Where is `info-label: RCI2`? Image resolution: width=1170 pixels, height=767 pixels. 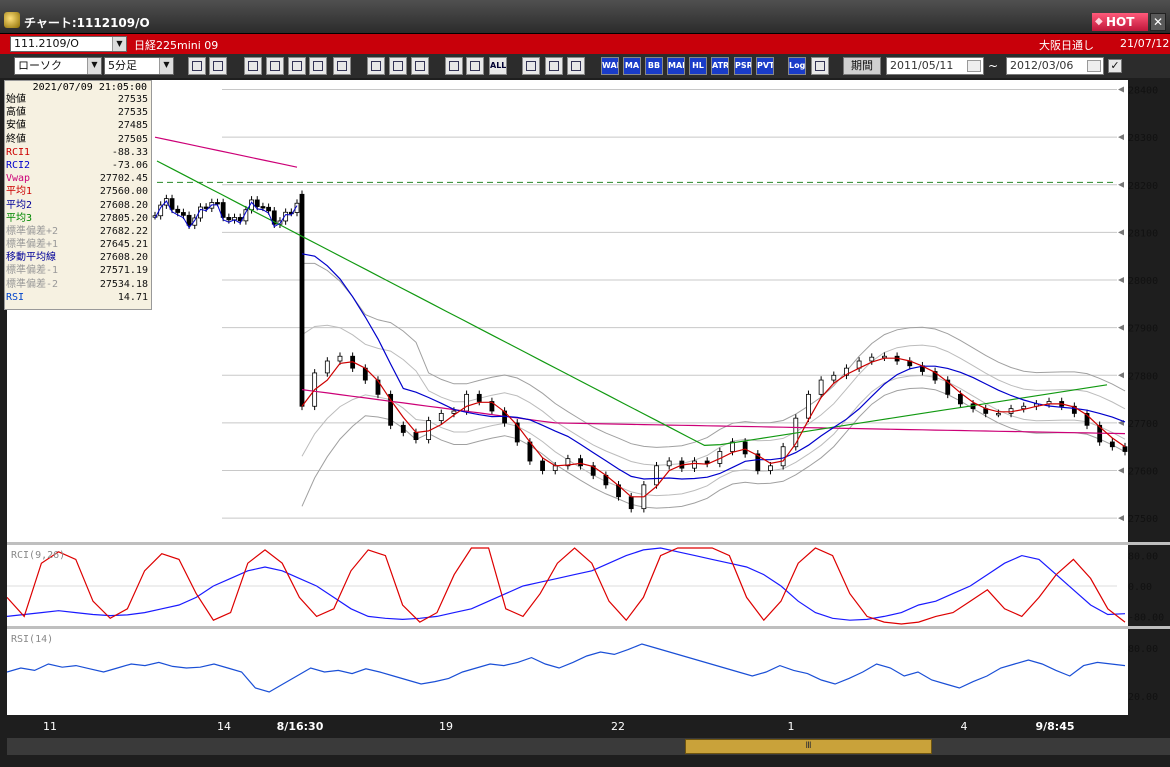 info-label: RCI2 is located at coordinates (18, 165).